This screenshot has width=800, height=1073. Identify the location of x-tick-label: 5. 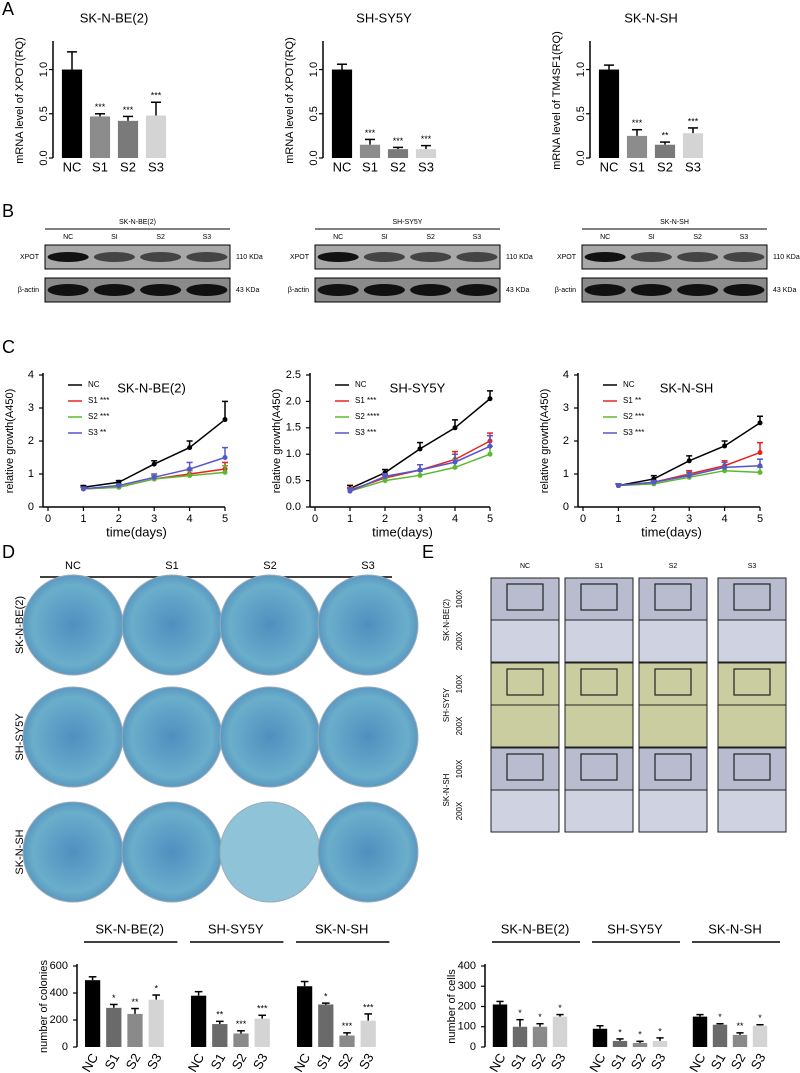
(490, 519).